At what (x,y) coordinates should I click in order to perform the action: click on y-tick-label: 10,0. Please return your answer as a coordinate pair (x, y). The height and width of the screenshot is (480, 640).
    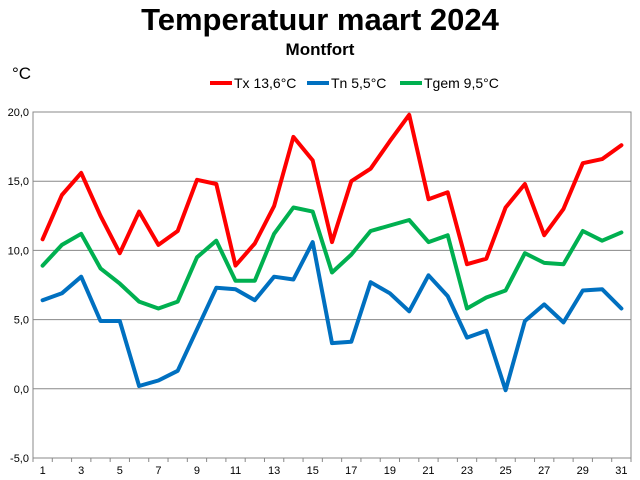
    Looking at the image, I should click on (18, 251).